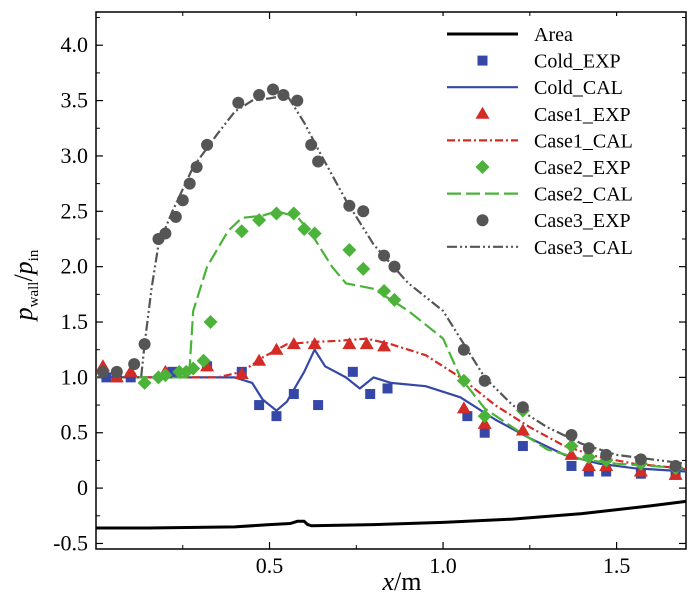 This screenshot has width=700, height=601. I want to click on y-tick-label: 1.5, so click(75, 321).